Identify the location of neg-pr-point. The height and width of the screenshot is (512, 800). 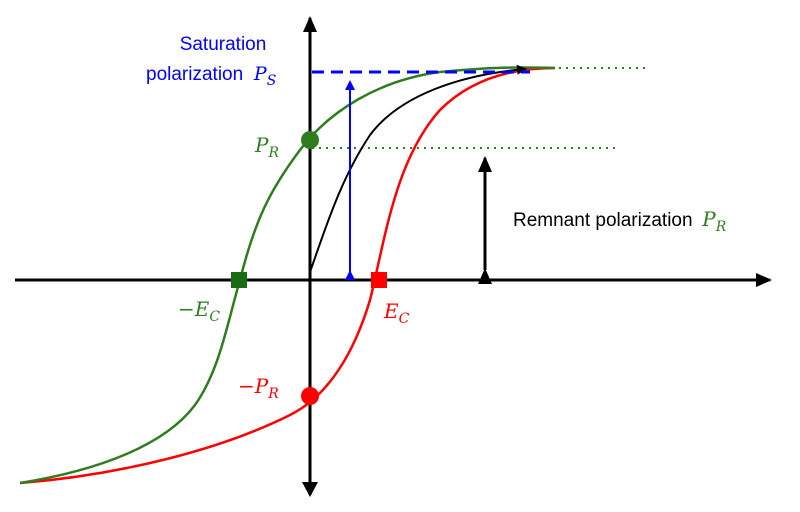
(310, 396).